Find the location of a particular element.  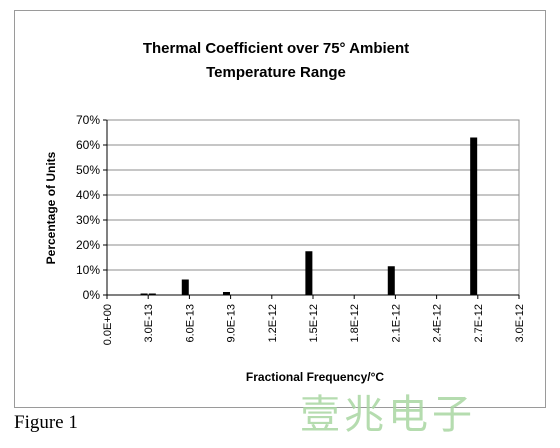

x-tick-label: 1.5E-12 is located at coordinates (314, 323).